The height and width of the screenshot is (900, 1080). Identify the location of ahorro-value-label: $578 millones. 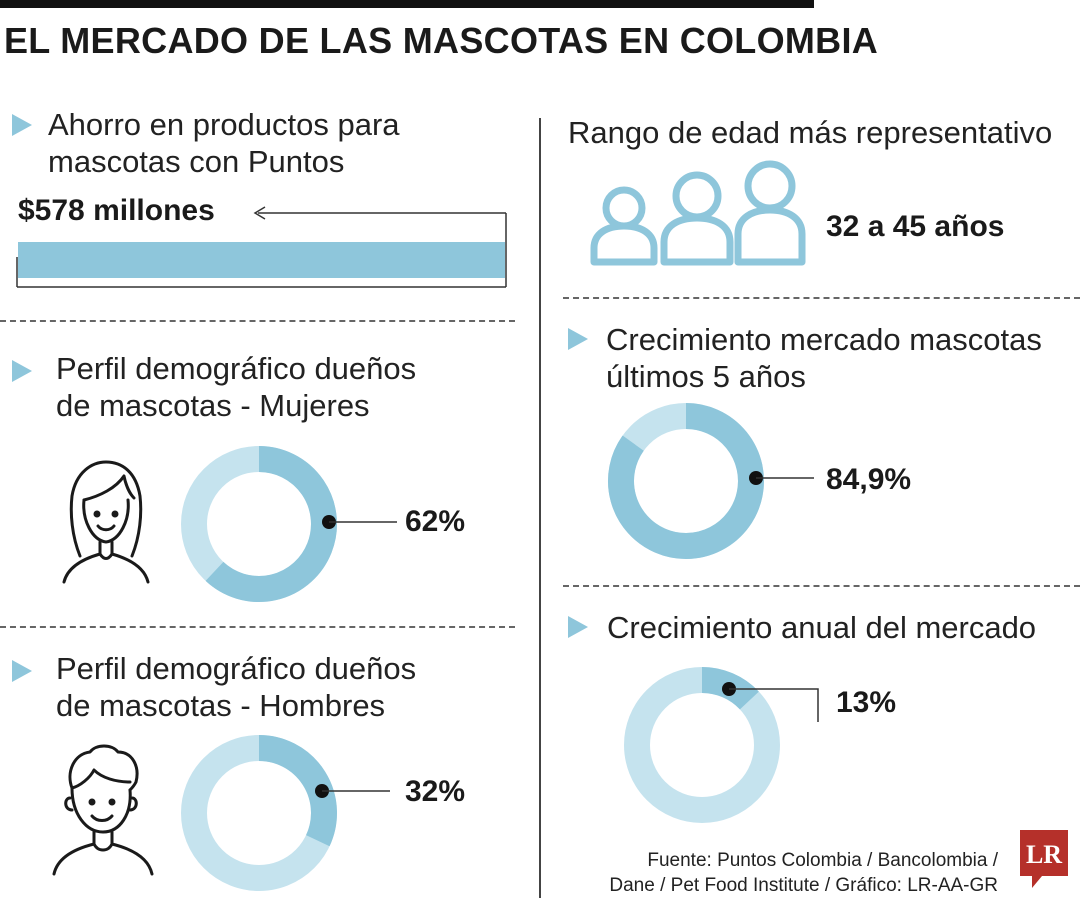
(116, 210).